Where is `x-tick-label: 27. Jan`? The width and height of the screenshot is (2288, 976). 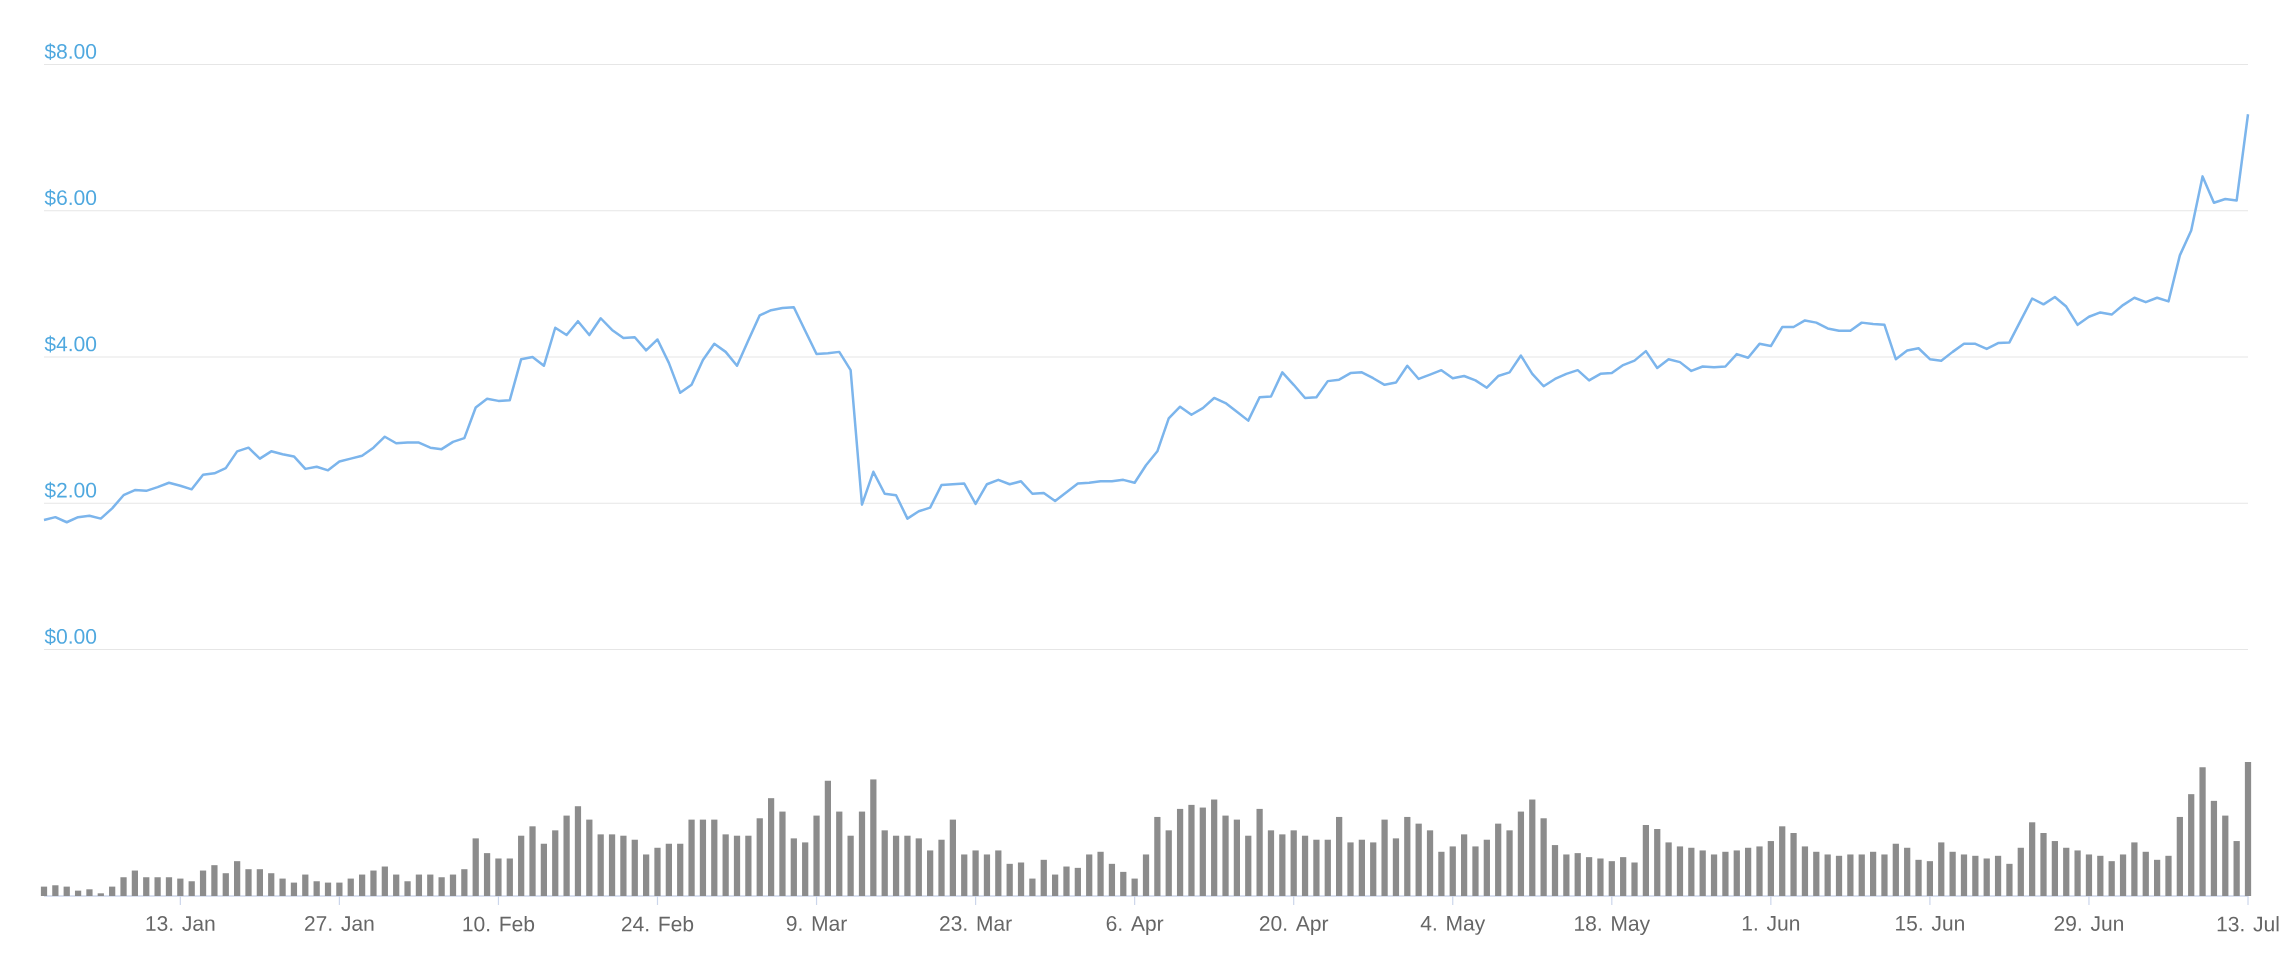 x-tick-label: 27. Jan is located at coordinates (339, 923).